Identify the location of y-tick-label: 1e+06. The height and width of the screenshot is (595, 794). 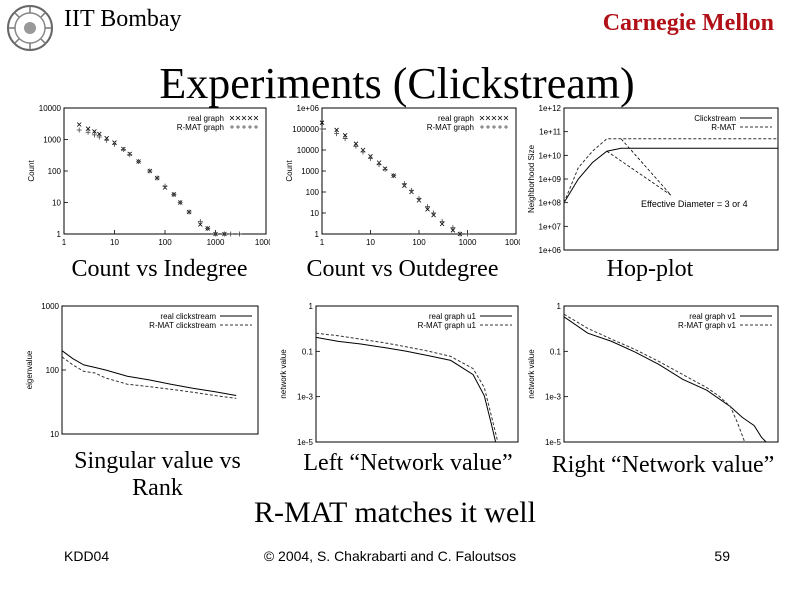
(550, 250).